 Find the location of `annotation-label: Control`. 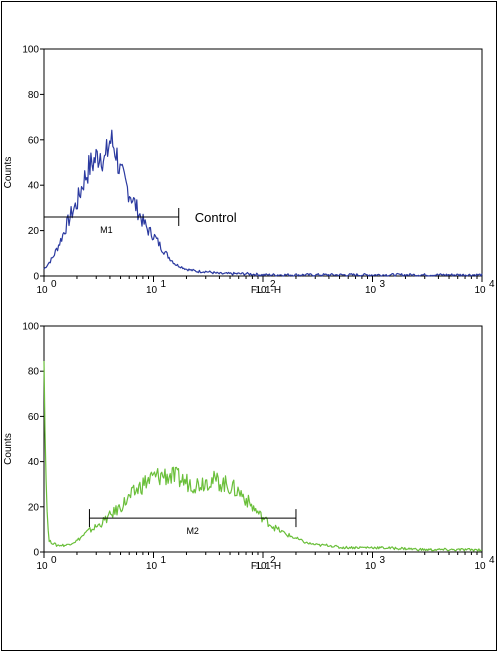

annotation-label: Control is located at coordinates (216, 217).